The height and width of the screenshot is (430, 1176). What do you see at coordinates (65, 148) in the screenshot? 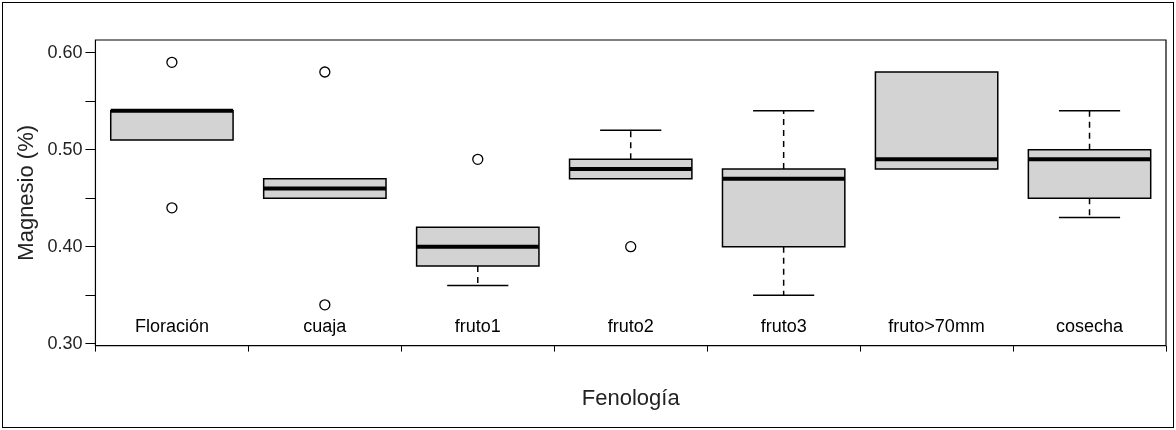
I see `y-tick-label: 0.50` at bounding box center [65, 148].